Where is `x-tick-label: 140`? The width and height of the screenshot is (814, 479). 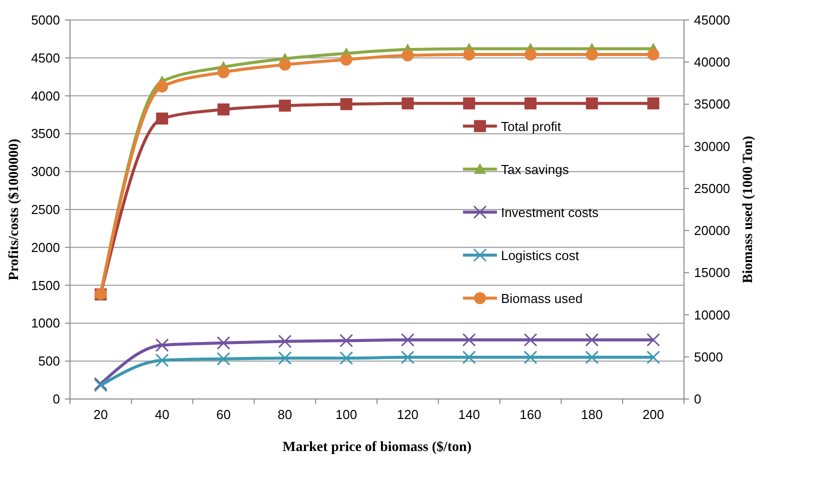 x-tick-label: 140 is located at coordinates (469, 414).